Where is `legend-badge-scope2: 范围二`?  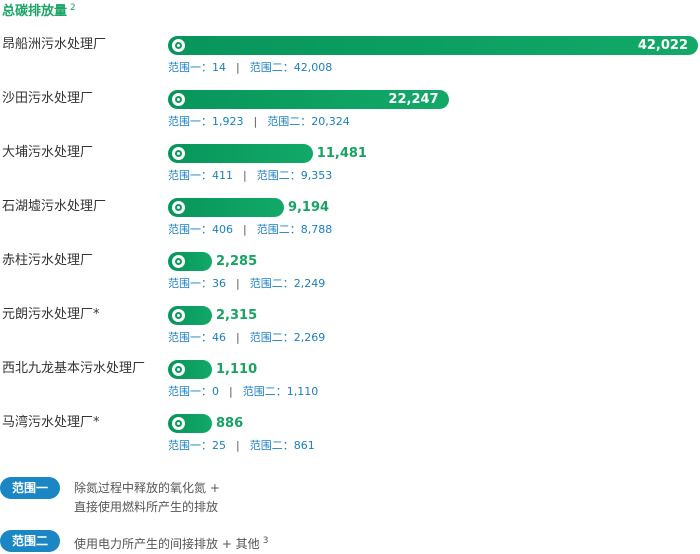
legend-badge-scope2: 范围二 is located at coordinates (30, 541).